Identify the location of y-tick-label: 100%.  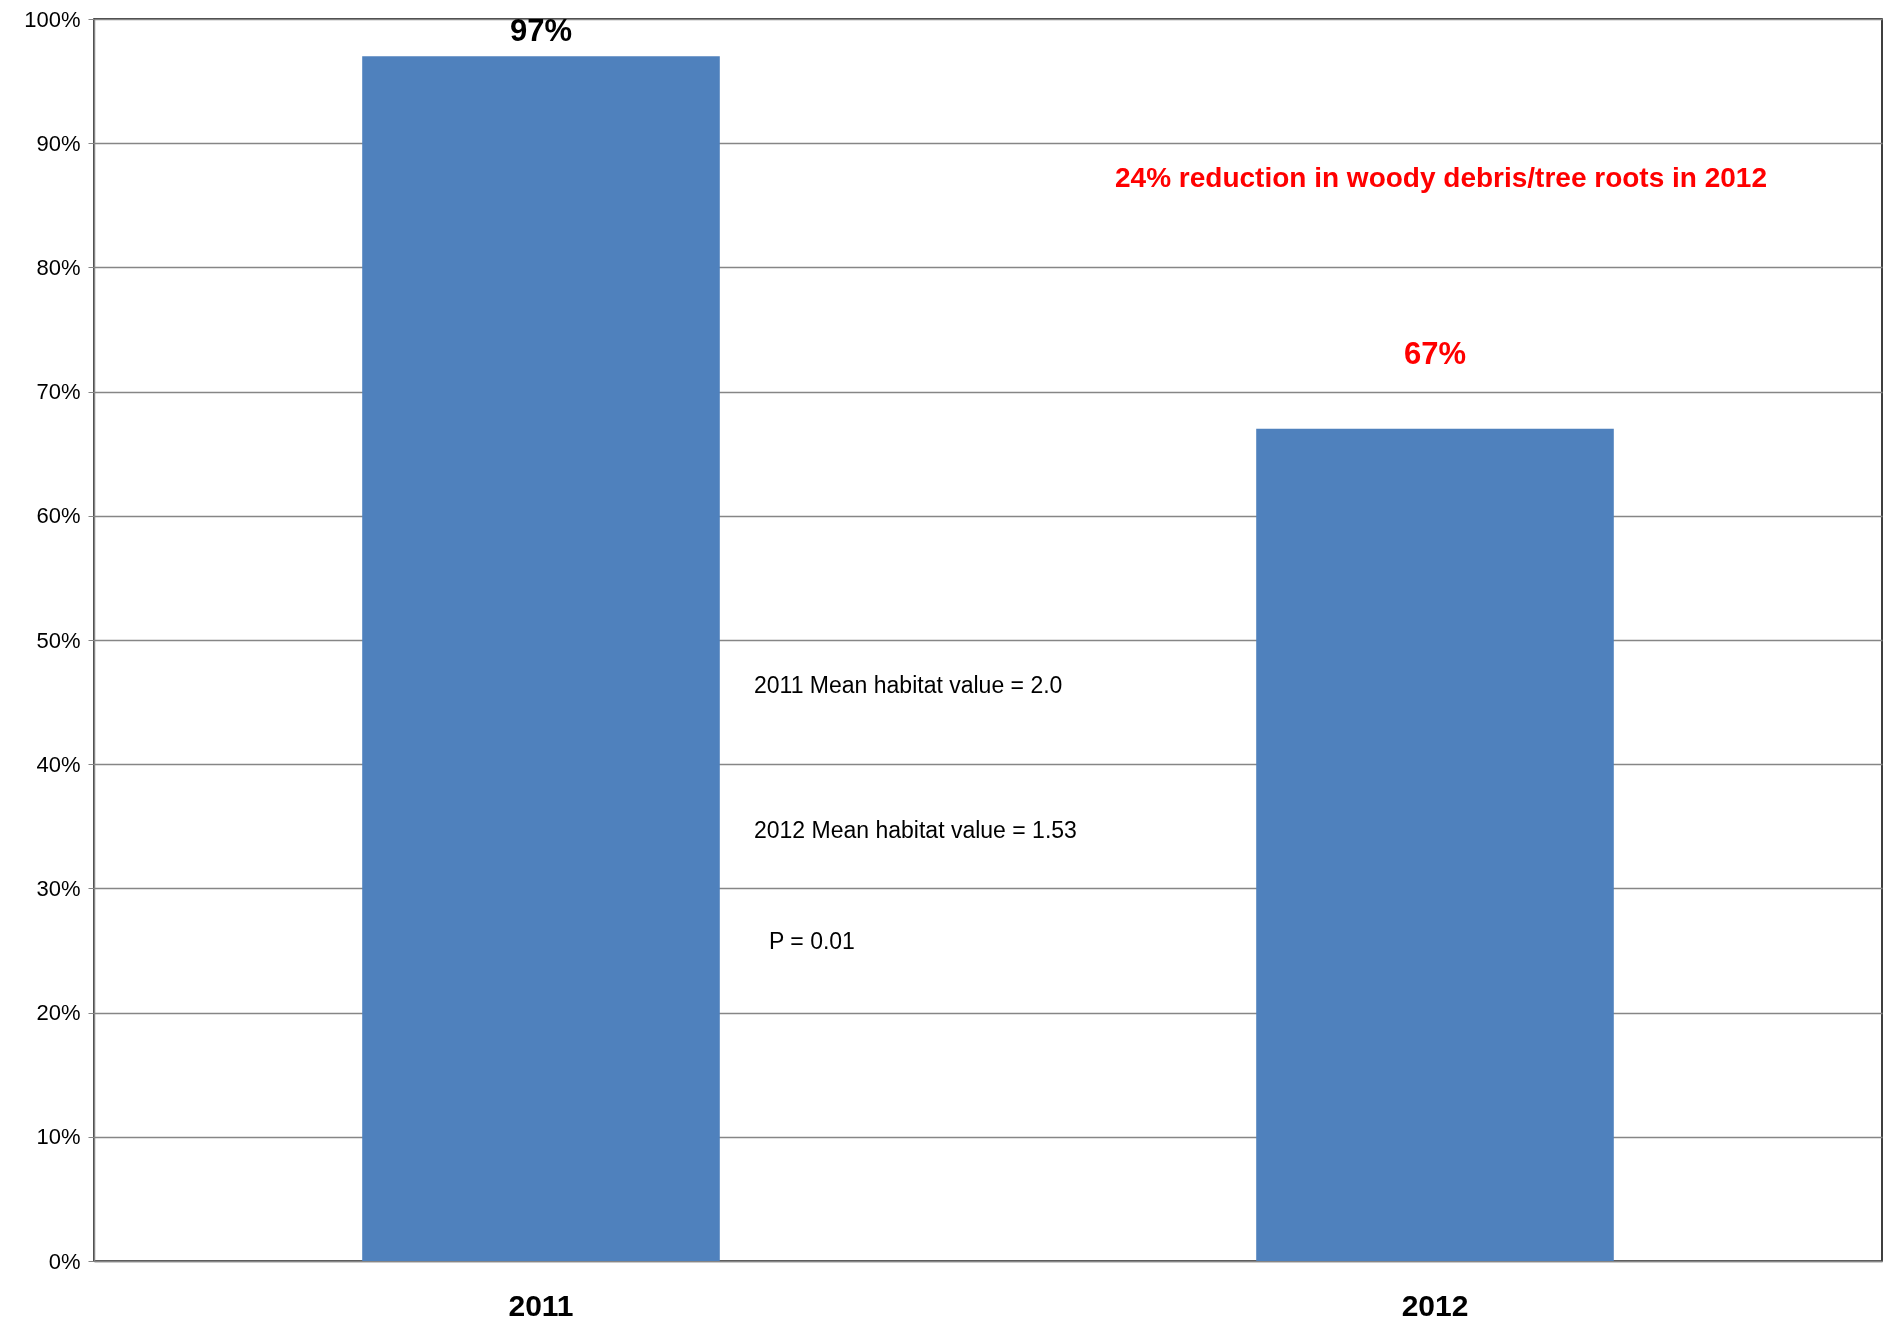
(52, 19).